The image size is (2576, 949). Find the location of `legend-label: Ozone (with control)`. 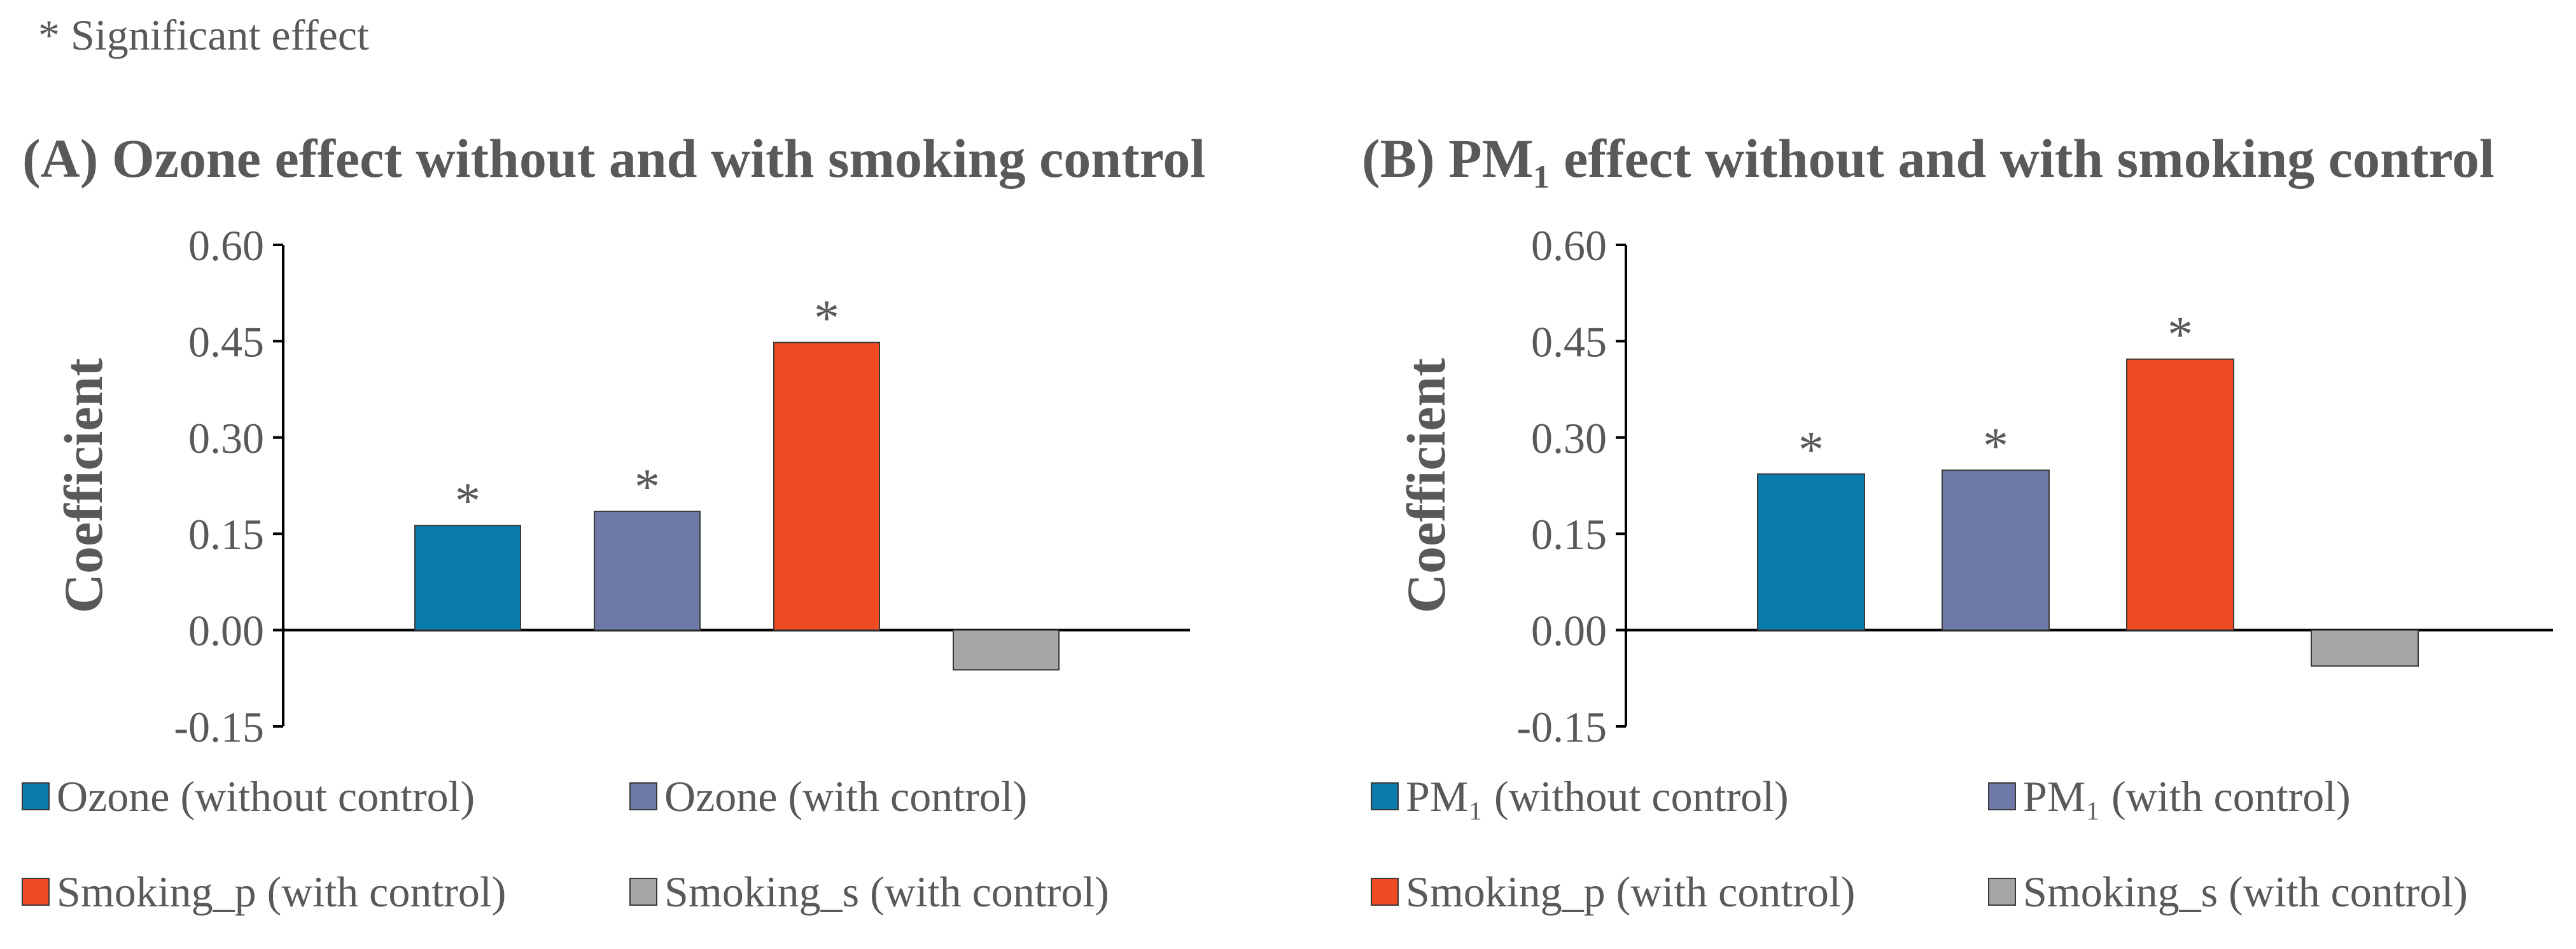

legend-label: Ozone (with control) is located at coordinates (845, 796).